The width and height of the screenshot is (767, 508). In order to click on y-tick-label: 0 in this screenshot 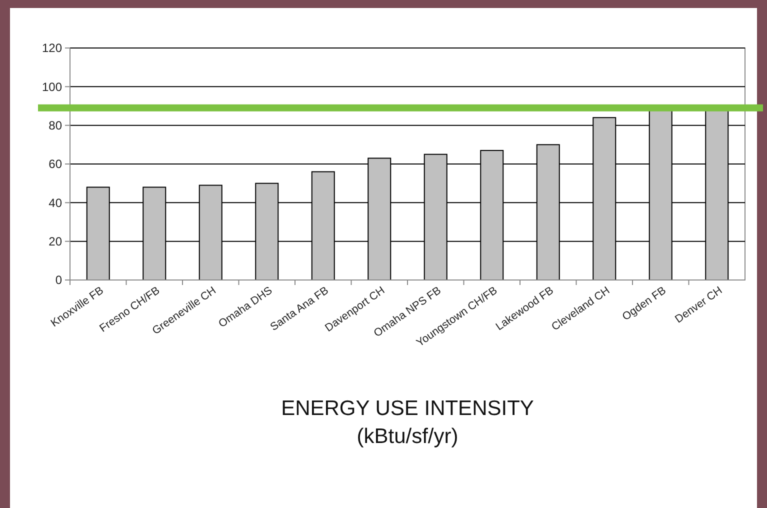, I will do `click(58, 280)`.